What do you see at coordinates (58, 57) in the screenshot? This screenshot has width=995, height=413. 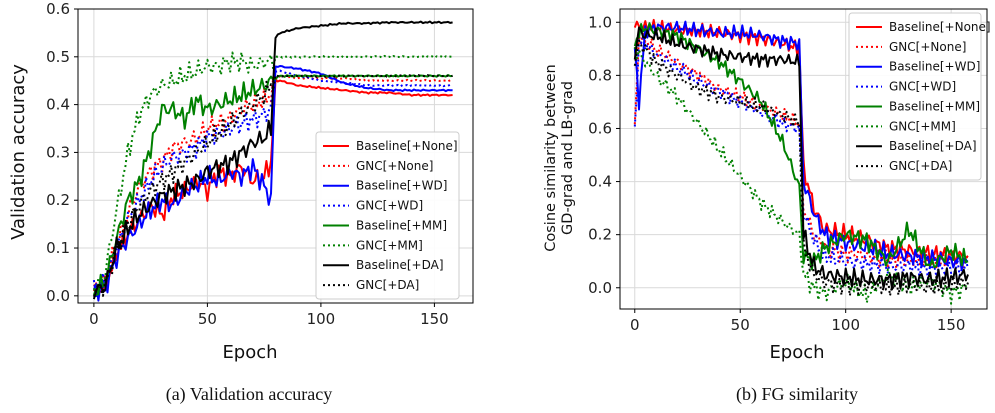 I see `y-tick-label: 0.5` at bounding box center [58, 57].